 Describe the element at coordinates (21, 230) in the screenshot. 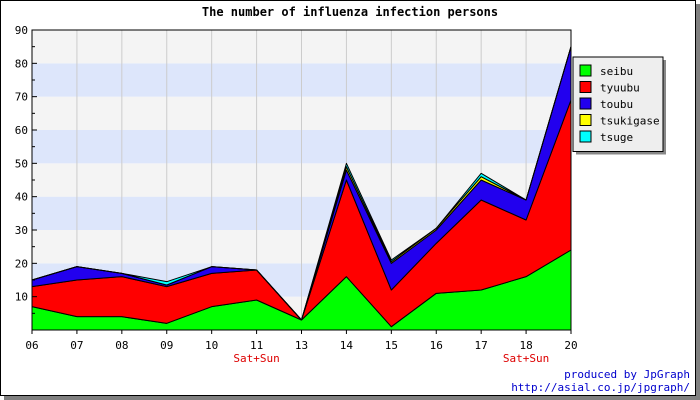

I see `y-tick-label: 30` at that location.